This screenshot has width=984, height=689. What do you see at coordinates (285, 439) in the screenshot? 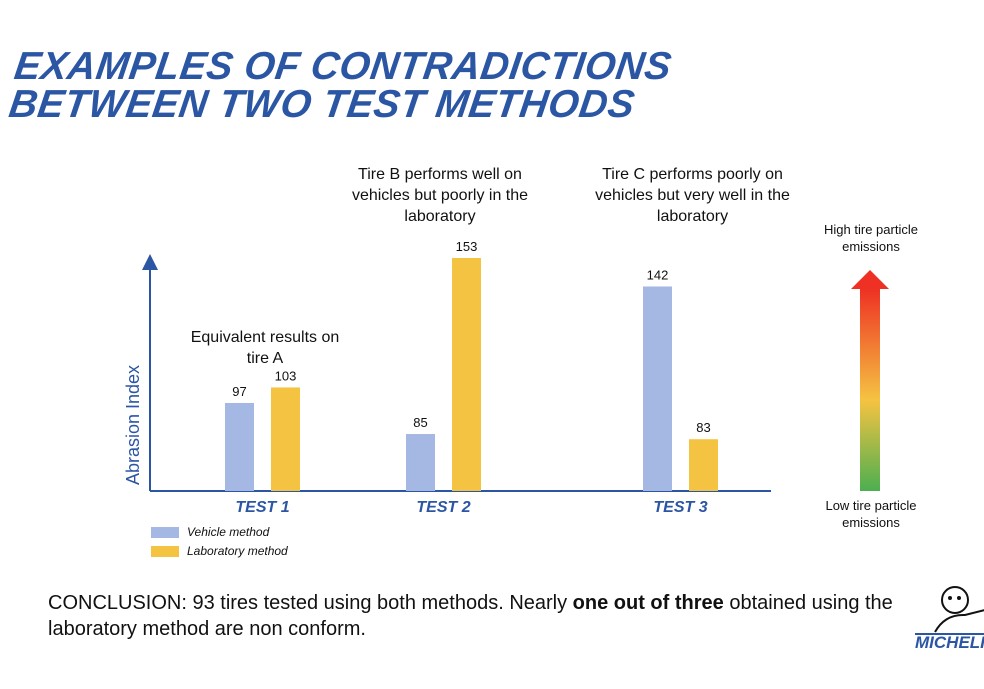
I see `bar-test1-laboratory` at bounding box center [285, 439].